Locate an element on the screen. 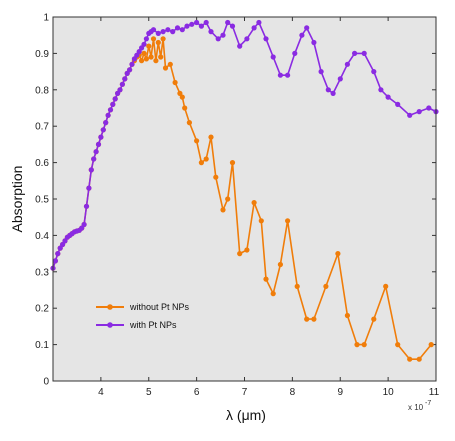 This screenshot has height=441, width=455. x-tick-label: 7 is located at coordinates (245, 392).